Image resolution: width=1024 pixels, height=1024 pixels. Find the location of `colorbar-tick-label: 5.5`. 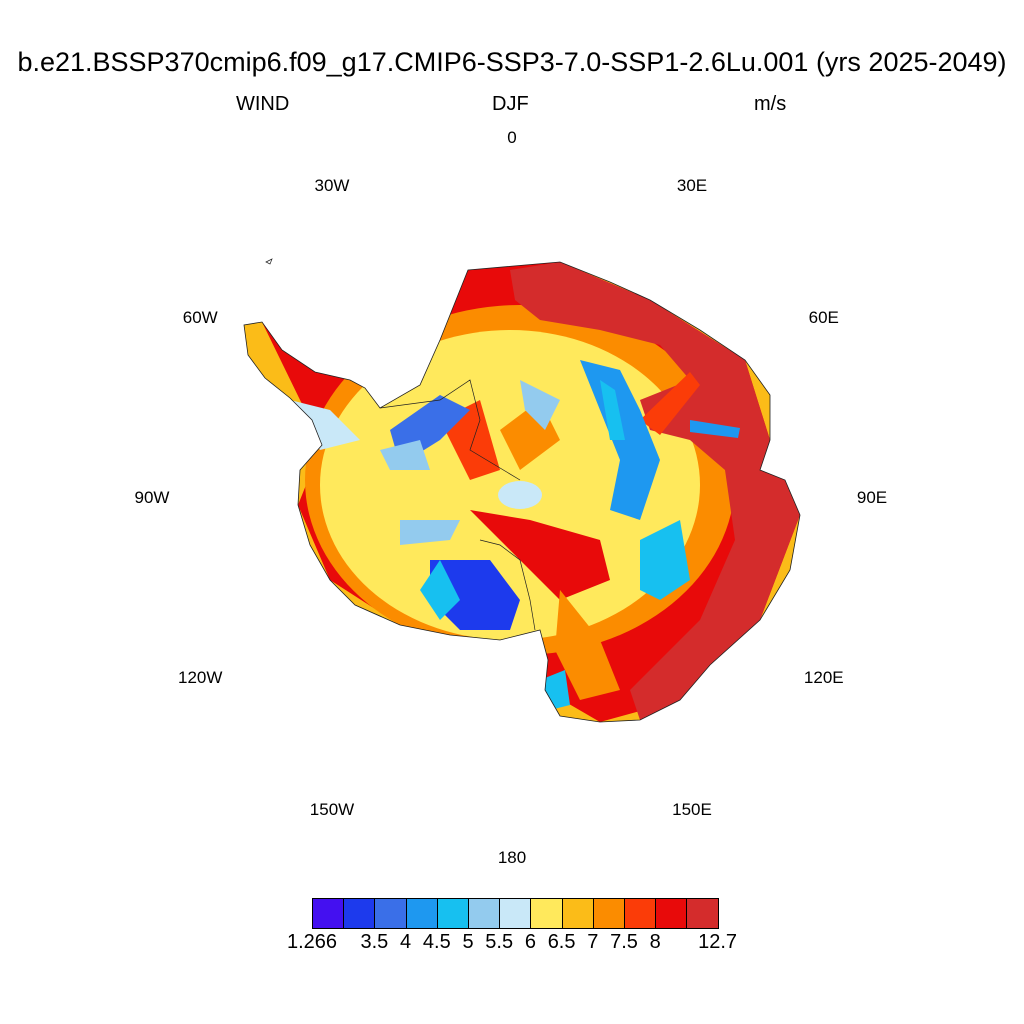

colorbar-tick-label: 5.5 is located at coordinates (499, 942).